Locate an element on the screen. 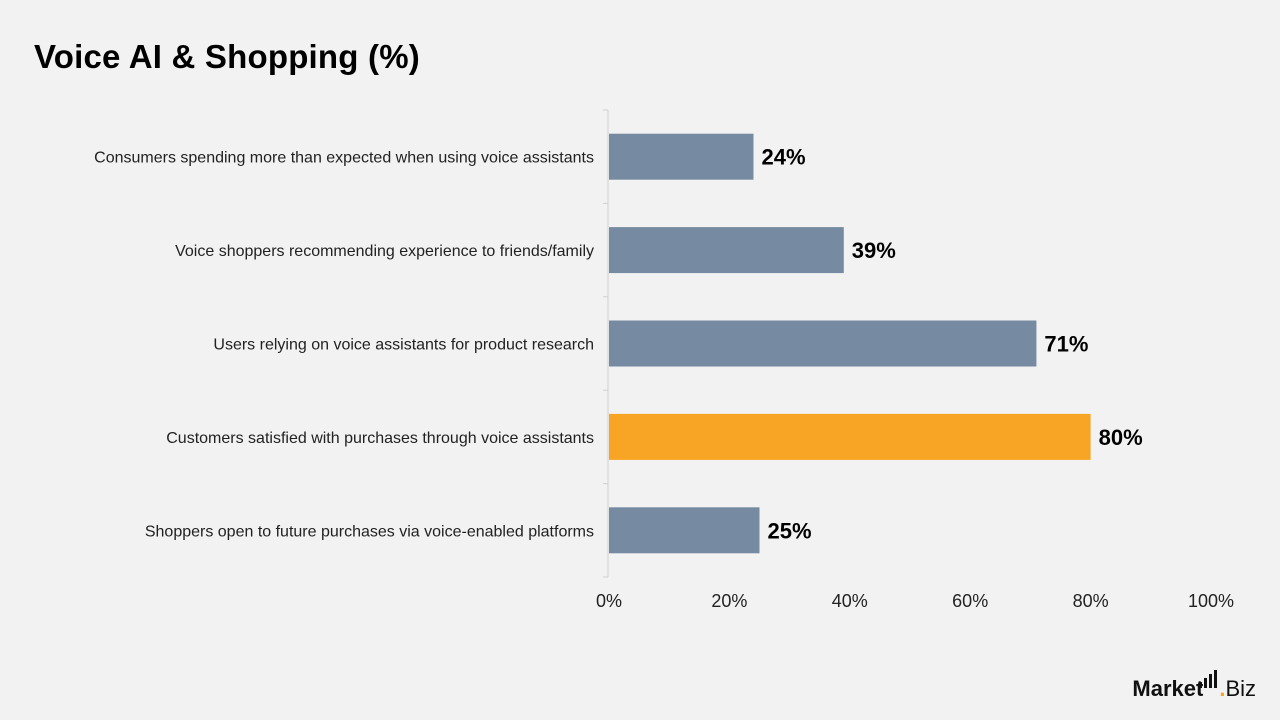 The width and height of the screenshot is (1280, 720). data-label: 24% is located at coordinates (783, 157).